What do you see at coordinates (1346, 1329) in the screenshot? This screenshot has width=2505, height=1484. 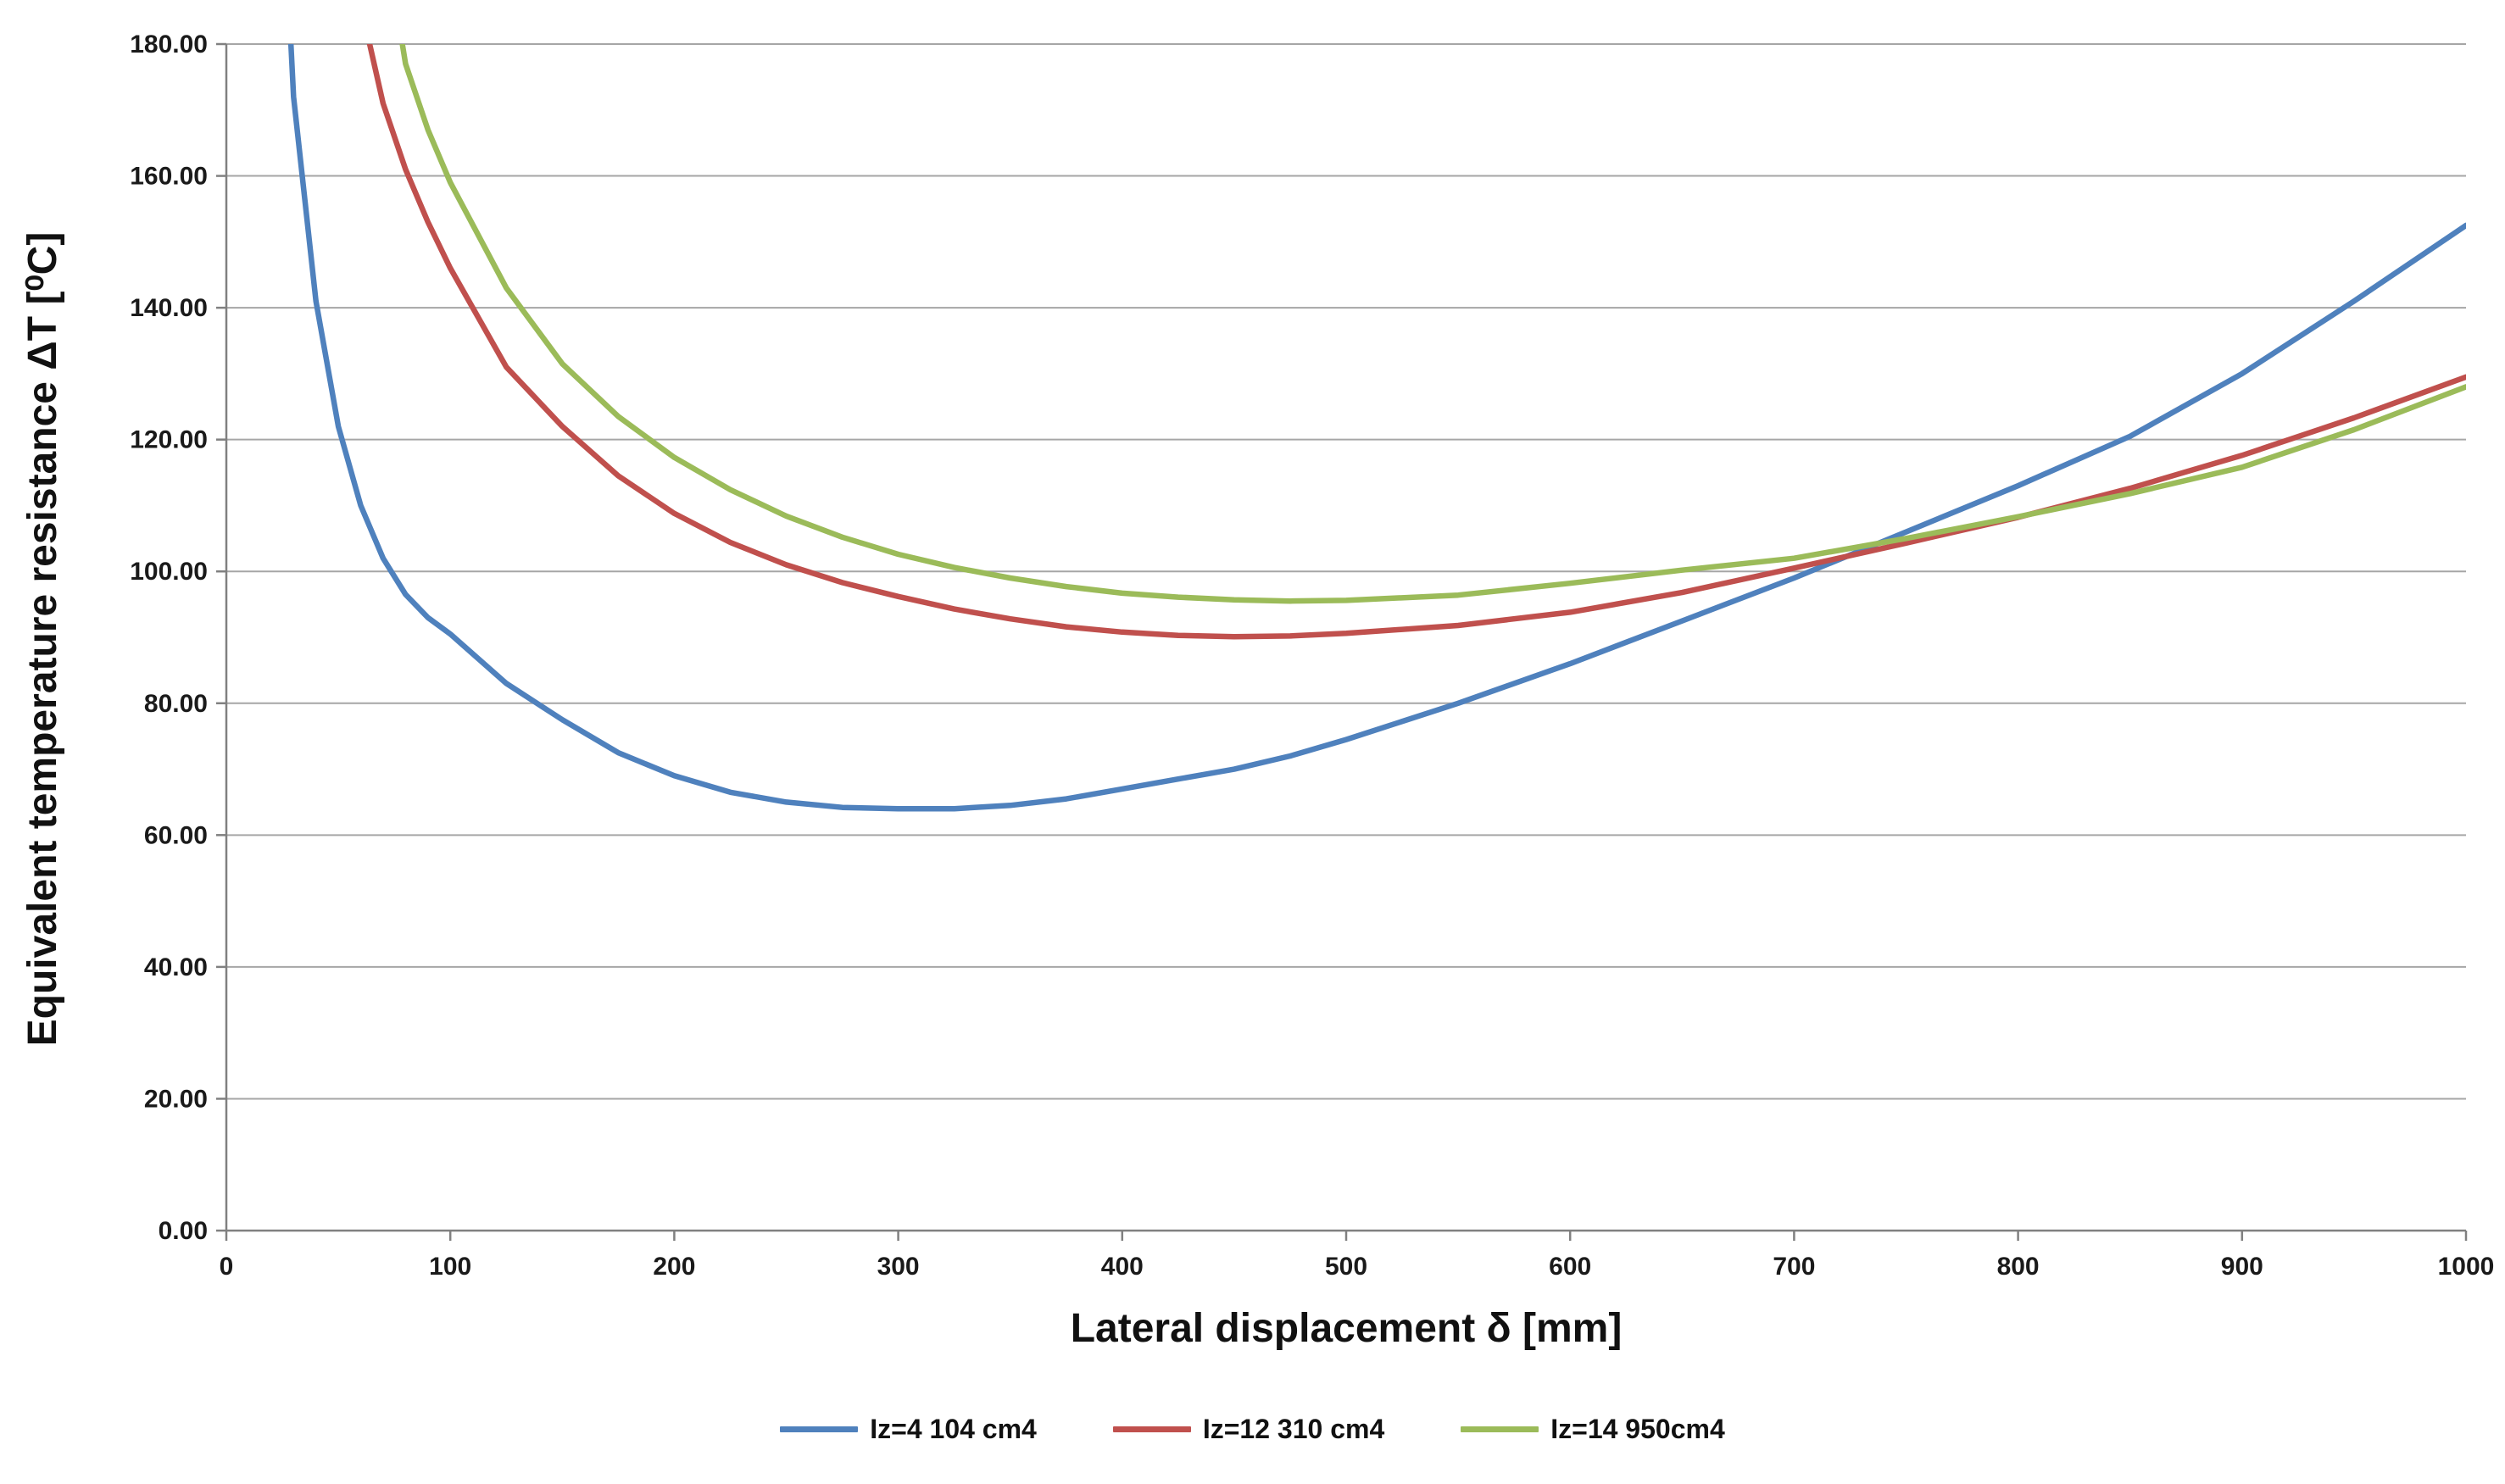 I see `x-axis-title: Lateral displacement δ [mm]` at bounding box center [1346, 1329].